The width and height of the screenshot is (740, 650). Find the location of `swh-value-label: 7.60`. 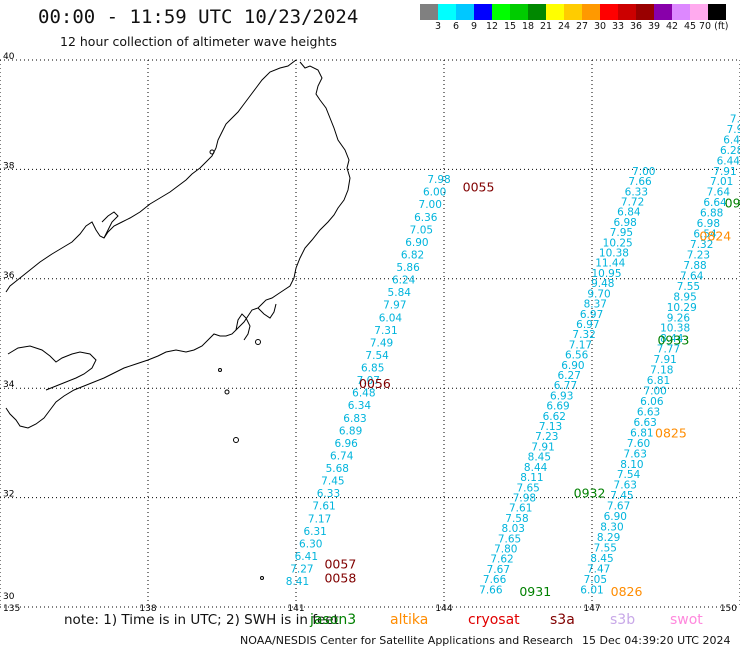

swh-value-label: 7.60 is located at coordinates (638, 444).